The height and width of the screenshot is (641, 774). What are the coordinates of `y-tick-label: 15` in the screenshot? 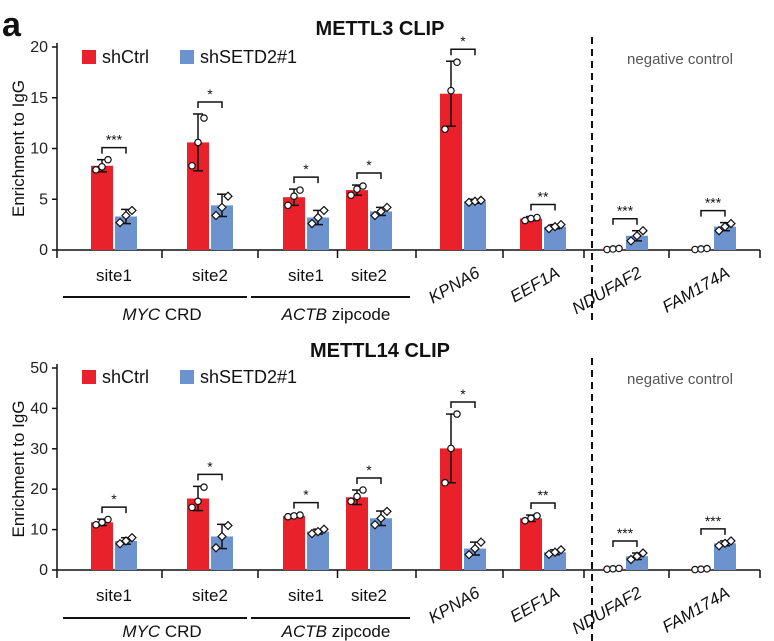 It's located at (39, 98).